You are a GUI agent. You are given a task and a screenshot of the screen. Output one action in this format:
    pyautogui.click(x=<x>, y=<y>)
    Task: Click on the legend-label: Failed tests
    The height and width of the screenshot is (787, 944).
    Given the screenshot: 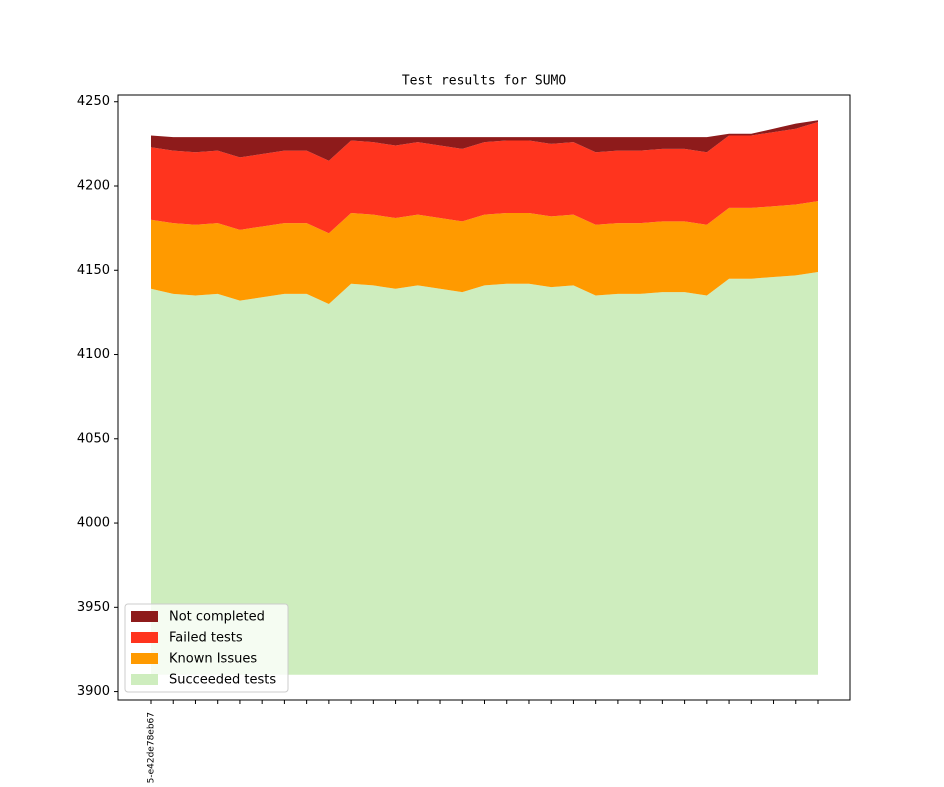 What is the action you would take?
    pyautogui.click(x=206, y=638)
    